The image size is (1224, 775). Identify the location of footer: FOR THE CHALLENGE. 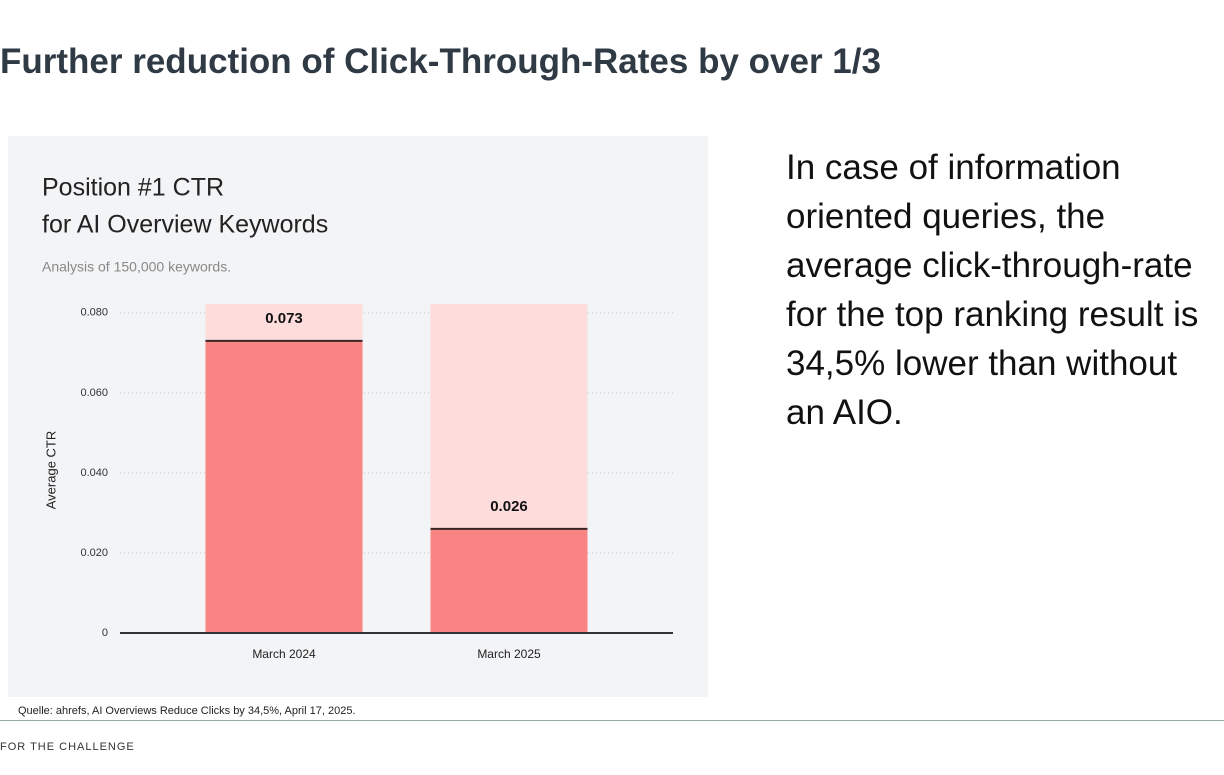
(67, 747).